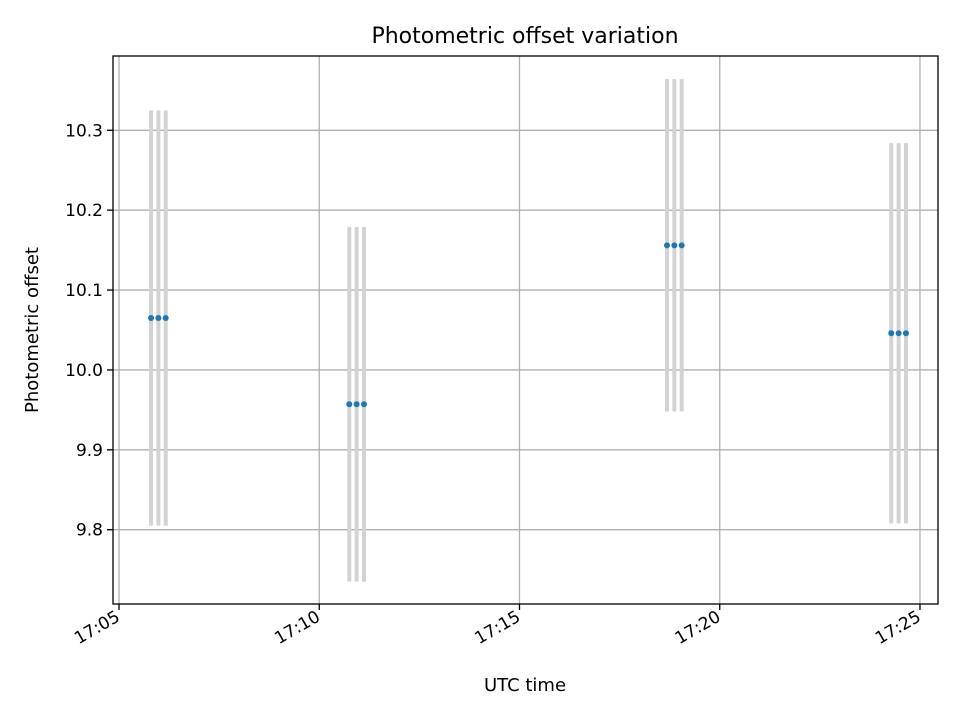  I want to click on y-tick-label: 10.3, so click(84, 131).